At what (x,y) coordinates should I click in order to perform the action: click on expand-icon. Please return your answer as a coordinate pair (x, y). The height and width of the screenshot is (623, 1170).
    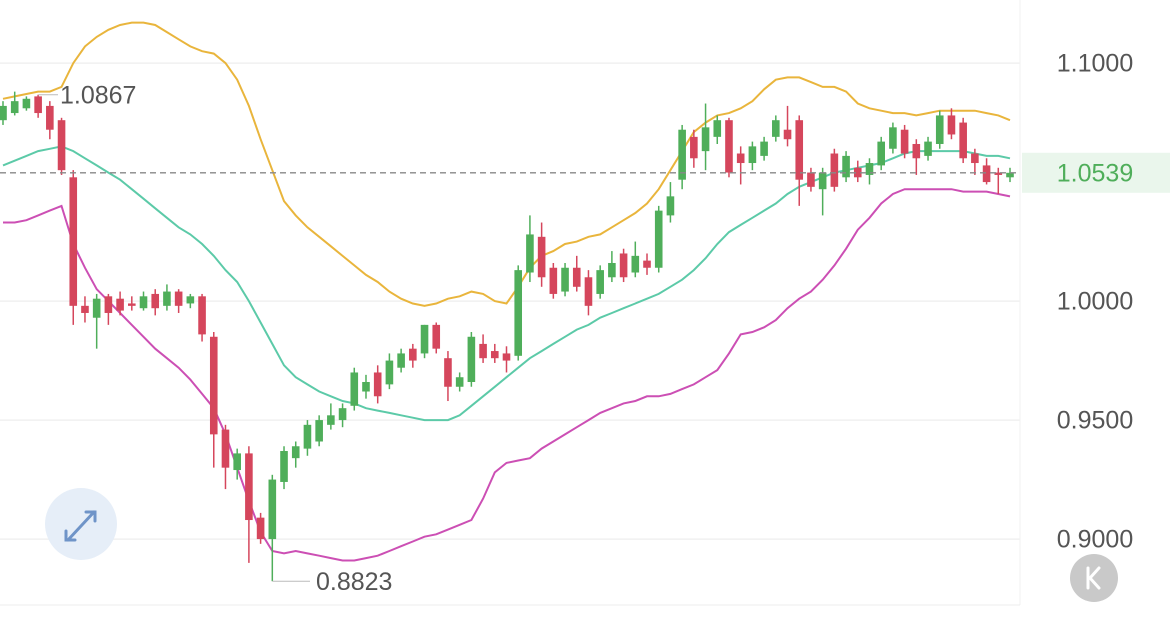
    Looking at the image, I should click on (80, 526).